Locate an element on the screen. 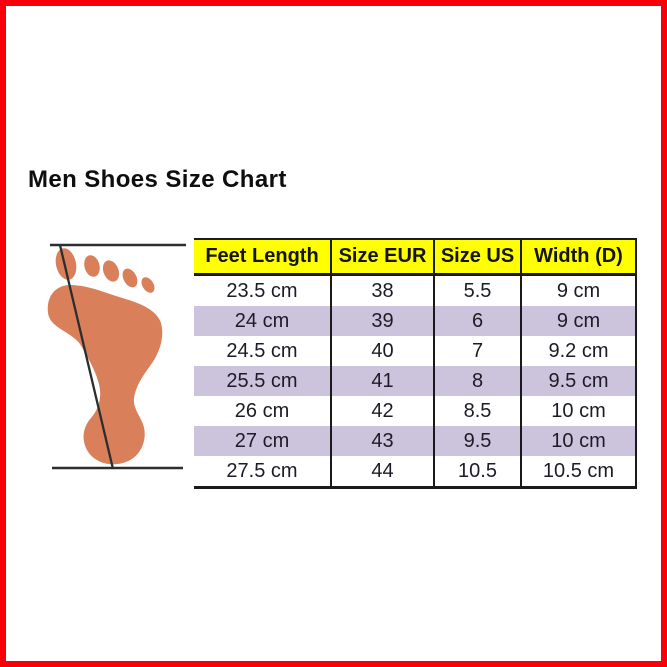  column-header-size-eur: Size EUR is located at coordinates (383, 257).